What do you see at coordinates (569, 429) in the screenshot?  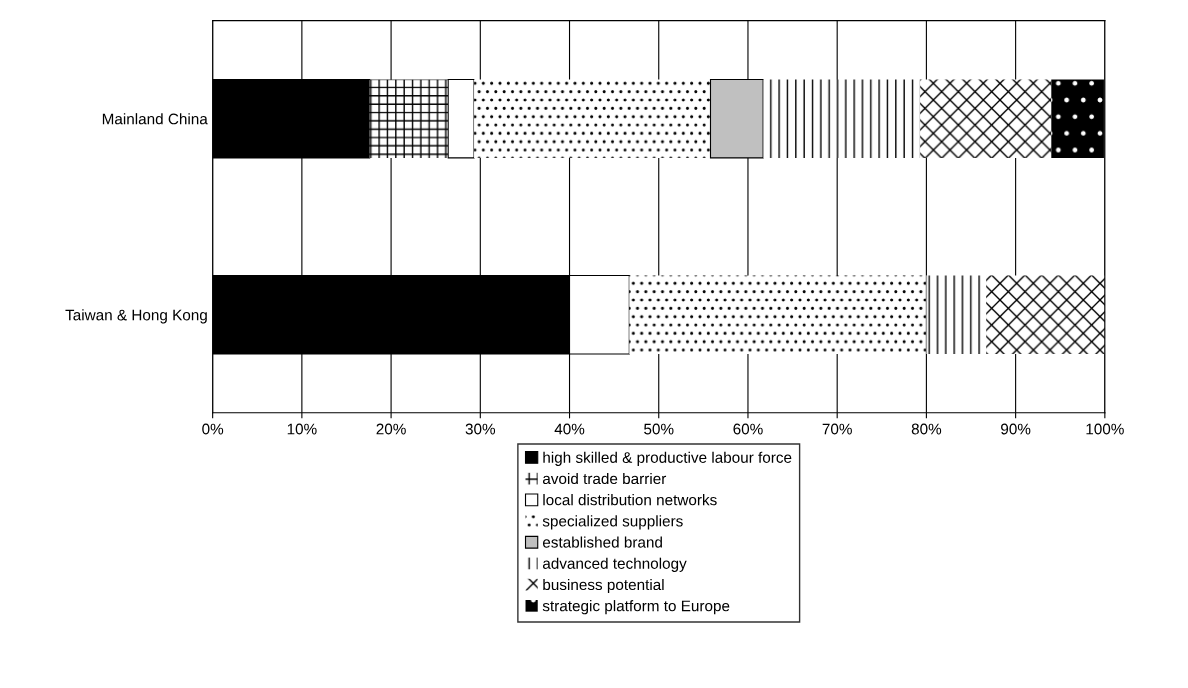 I see `x-tick-label: 40%` at bounding box center [569, 429].